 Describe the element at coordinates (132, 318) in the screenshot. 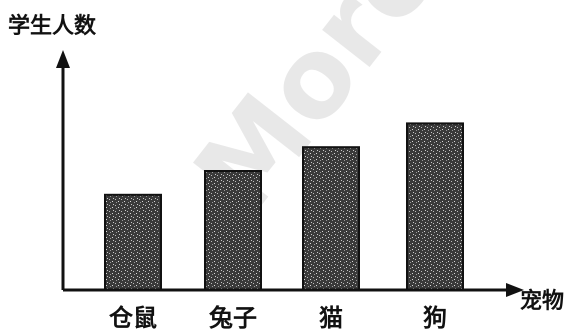

I see `x-tick-label-1: 仓鼠` at that location.